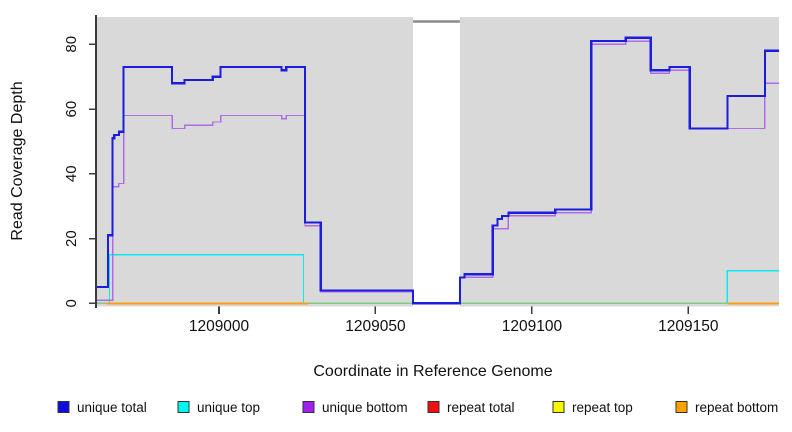  Describe the element at coordinates (436, 162) in the screenshot. I see `masked-region` at that location.